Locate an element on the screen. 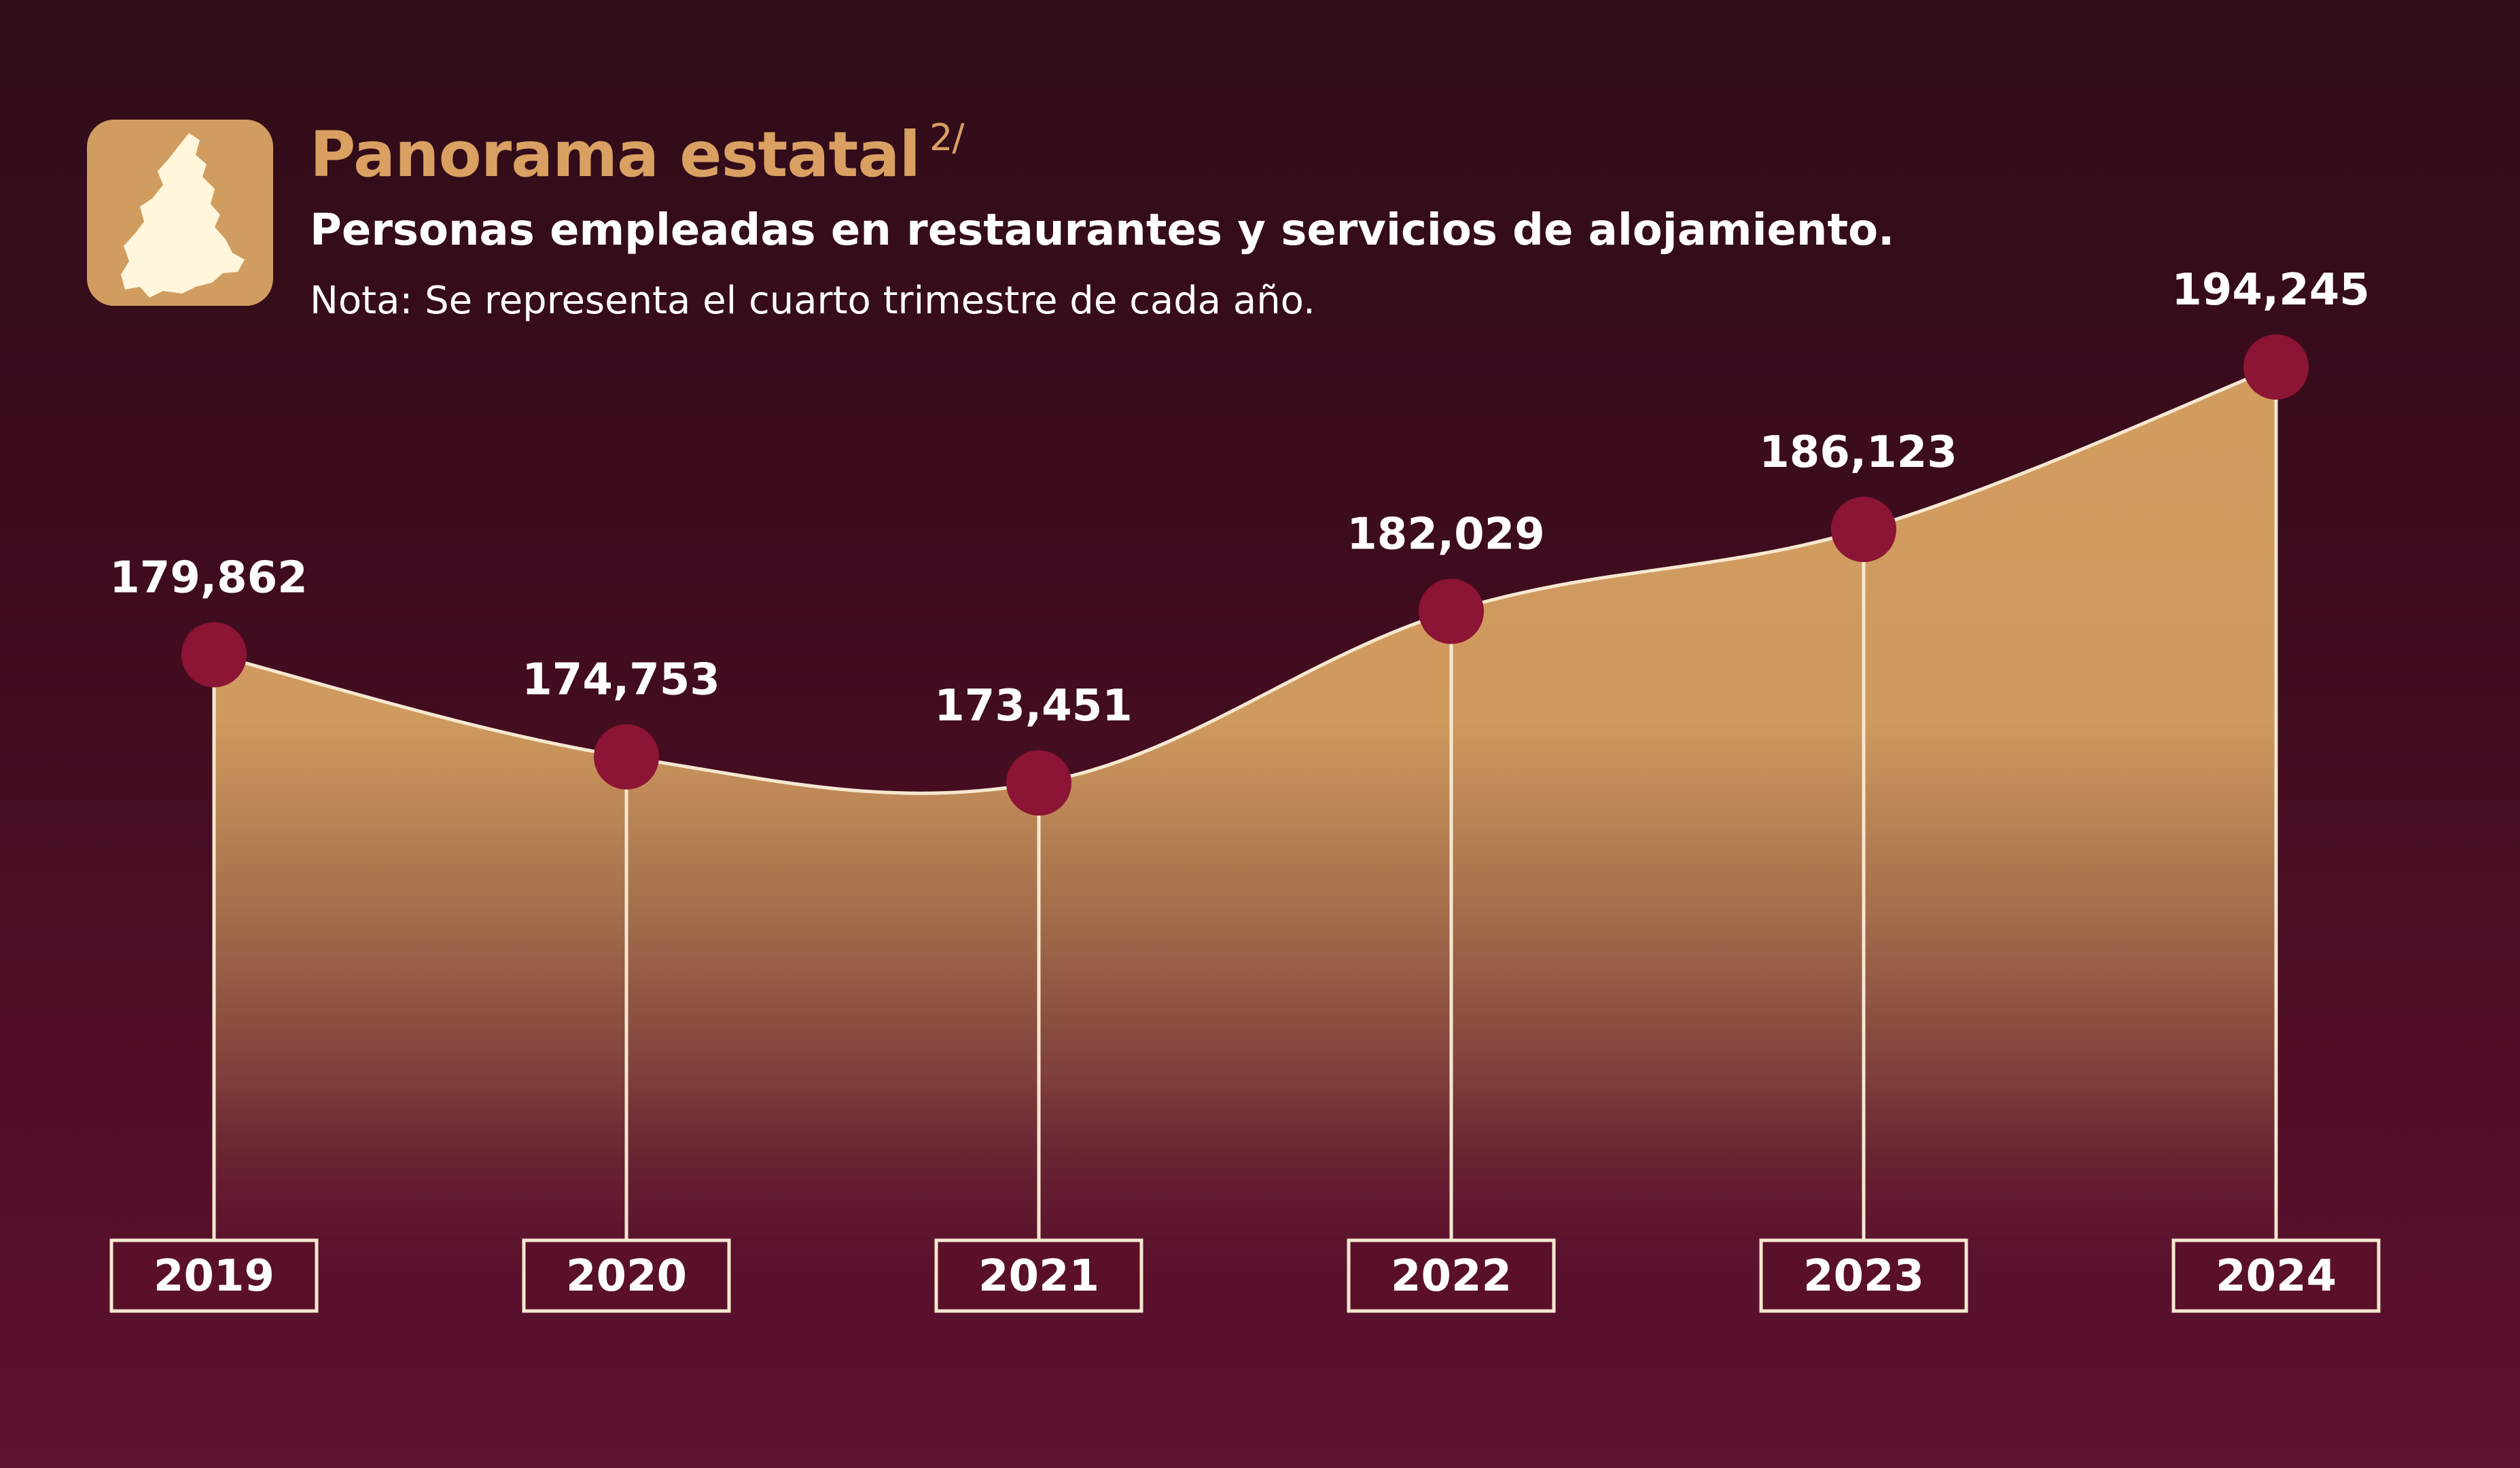  year-box-2022 is located at coordinates (1451, 1275).